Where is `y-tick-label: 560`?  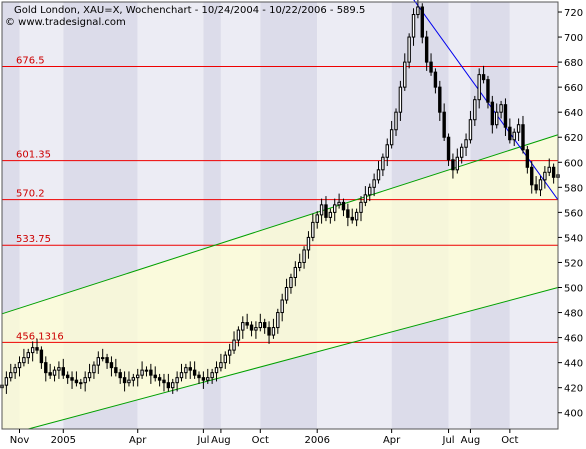
y-tick-label: 560 is located at coordinates (573, 213).